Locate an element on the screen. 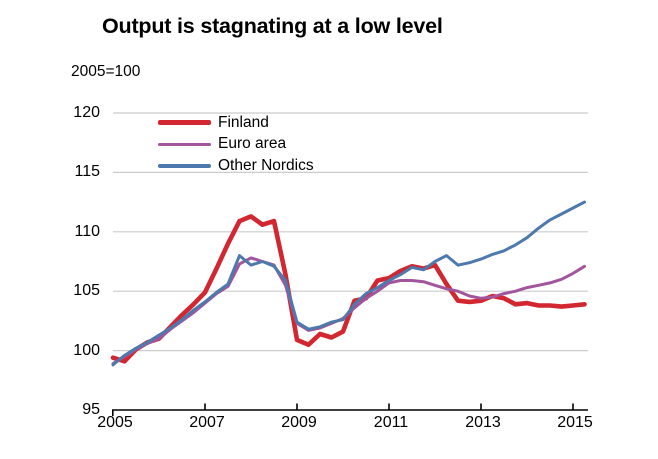  legend-item-euro-area: Euro area is located at coordinates (236, 145).